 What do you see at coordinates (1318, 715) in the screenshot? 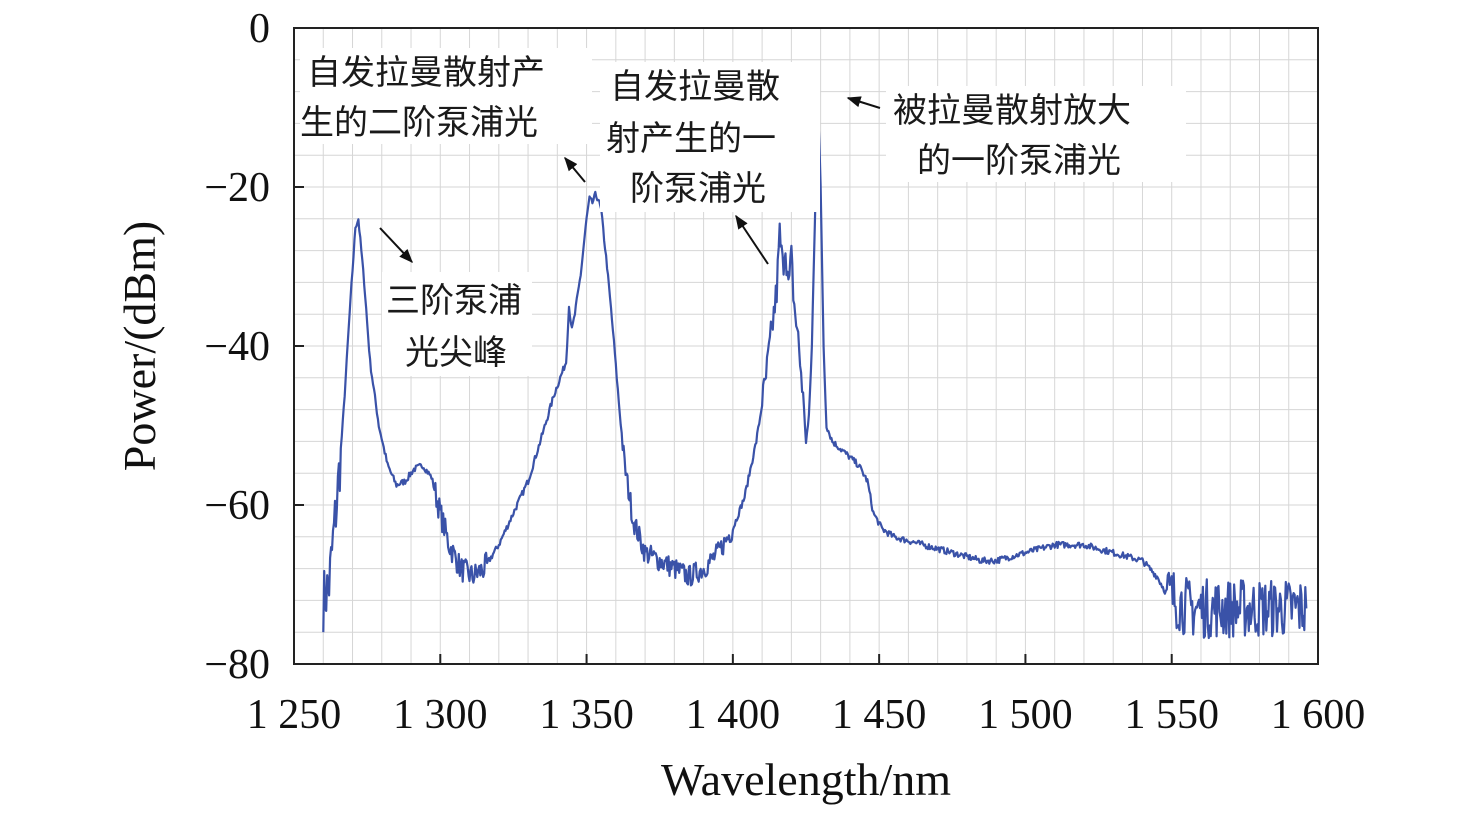
I see `x-tick-label: 1 600` at bounding box center [1318, 715].